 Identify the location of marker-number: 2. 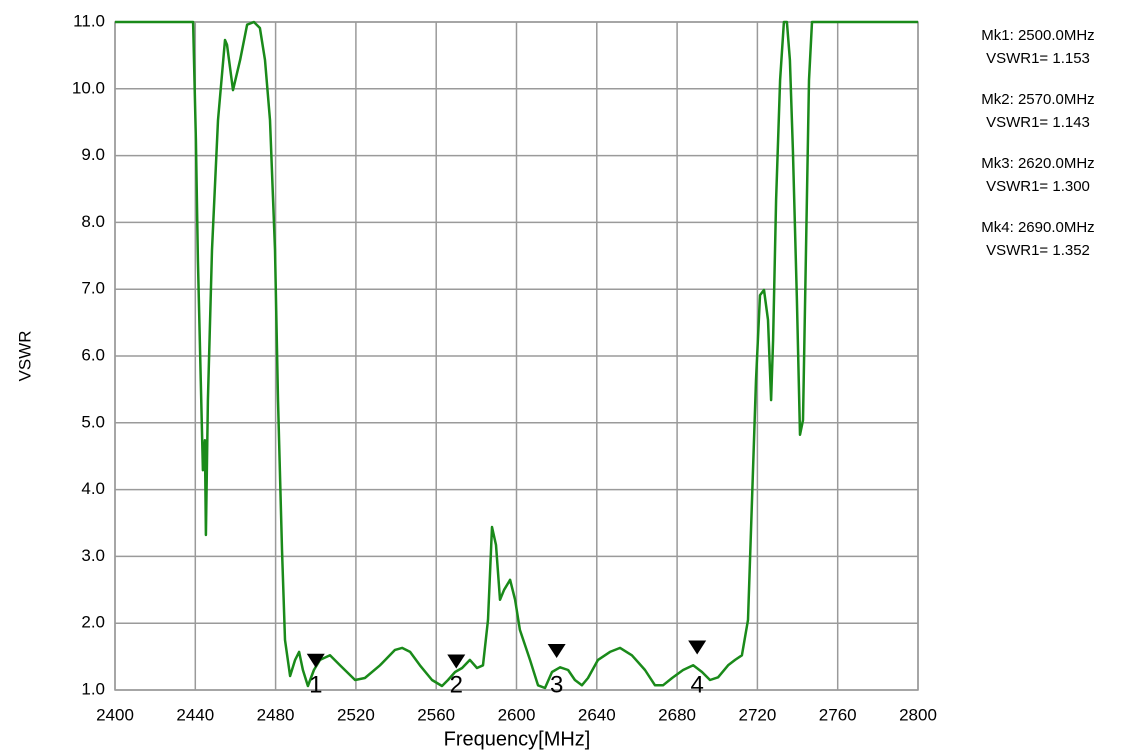
(456, 684).